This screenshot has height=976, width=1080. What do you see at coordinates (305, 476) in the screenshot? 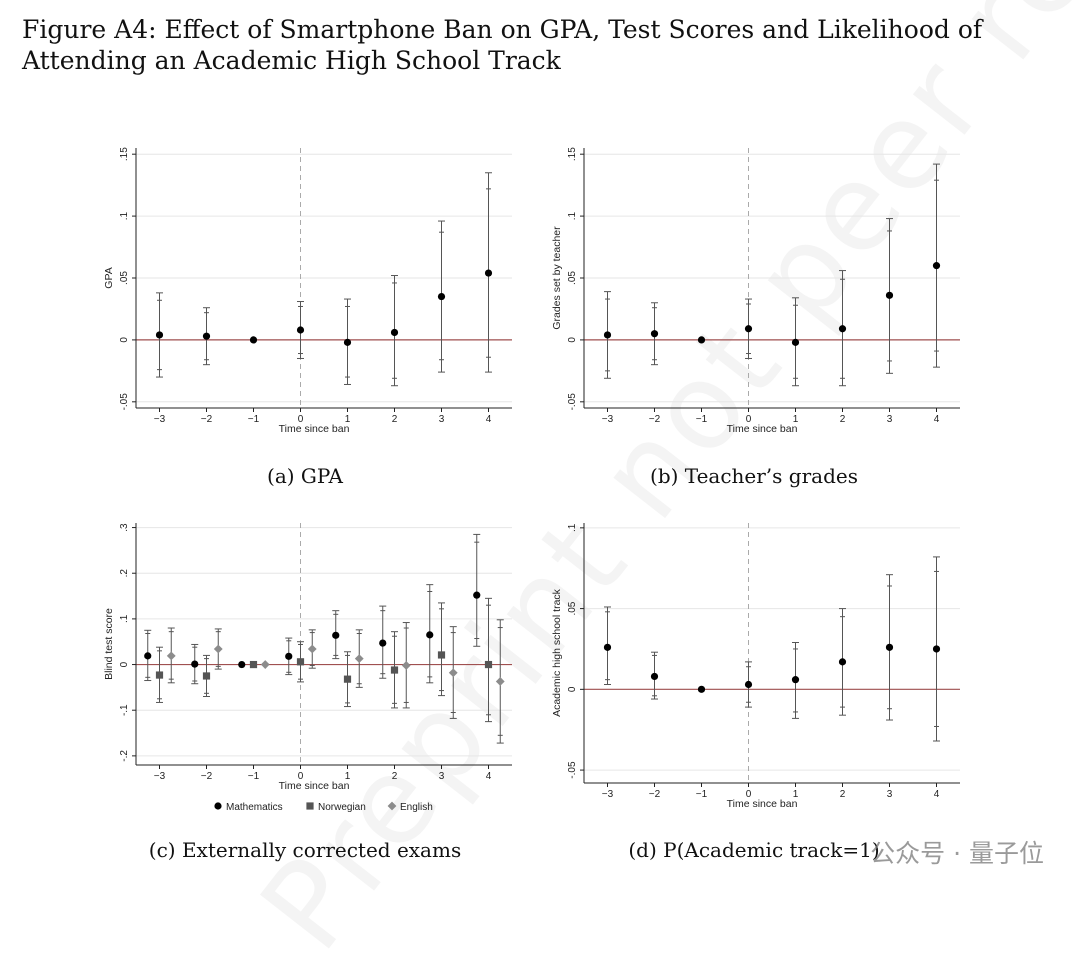
I see `caption-a: (a) GPA` at bounding box center [305, 476].